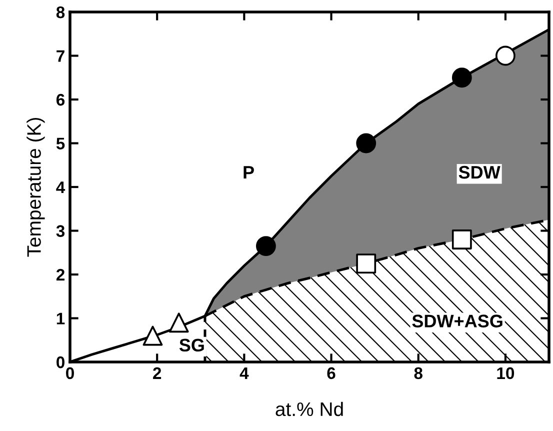 The height and width of the screenshot is (431, 553). Describe the element at coordinates (35, 187) in the screenshot. I see `y-axis-title: Temperature (K)` at that location.